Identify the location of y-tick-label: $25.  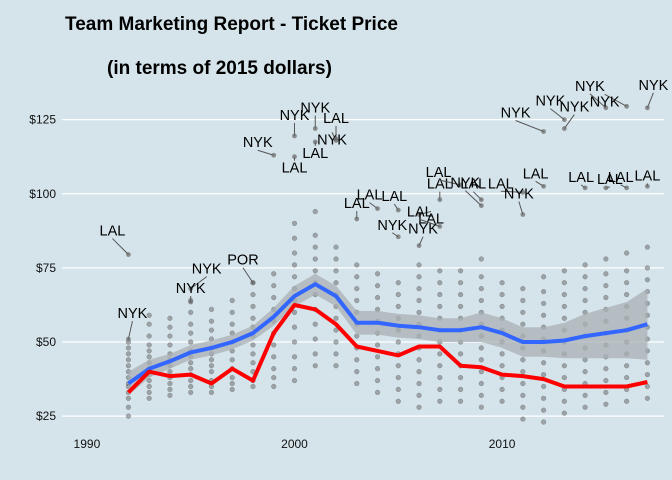
(46, 416).